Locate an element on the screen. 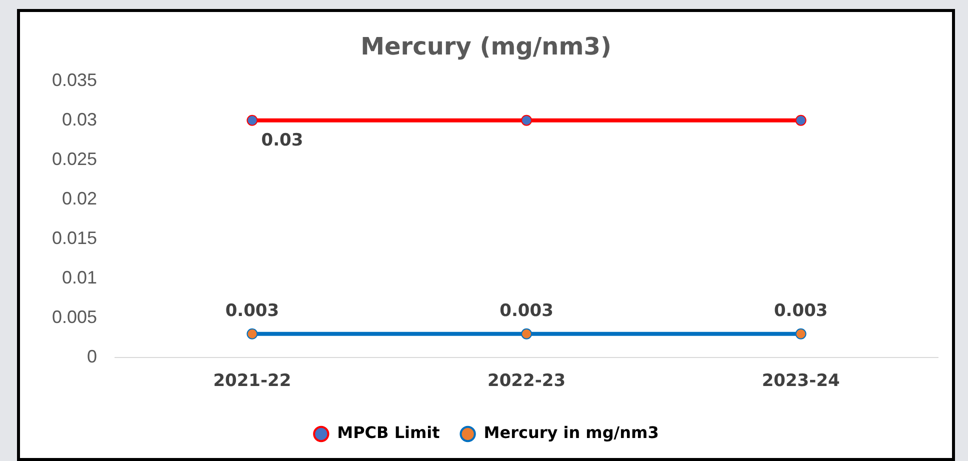 This screenshot has height=461, width=968. y-tick-label: 0.005 is located at coordinates (75, 317).